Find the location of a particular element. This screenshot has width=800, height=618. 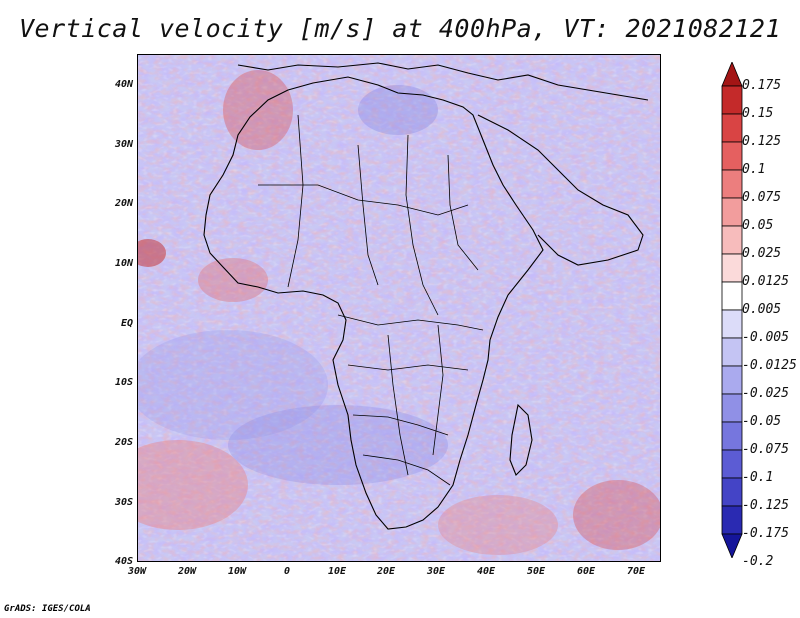

colorbar-level-label: -0.175 is located at coordinates (765, 533).